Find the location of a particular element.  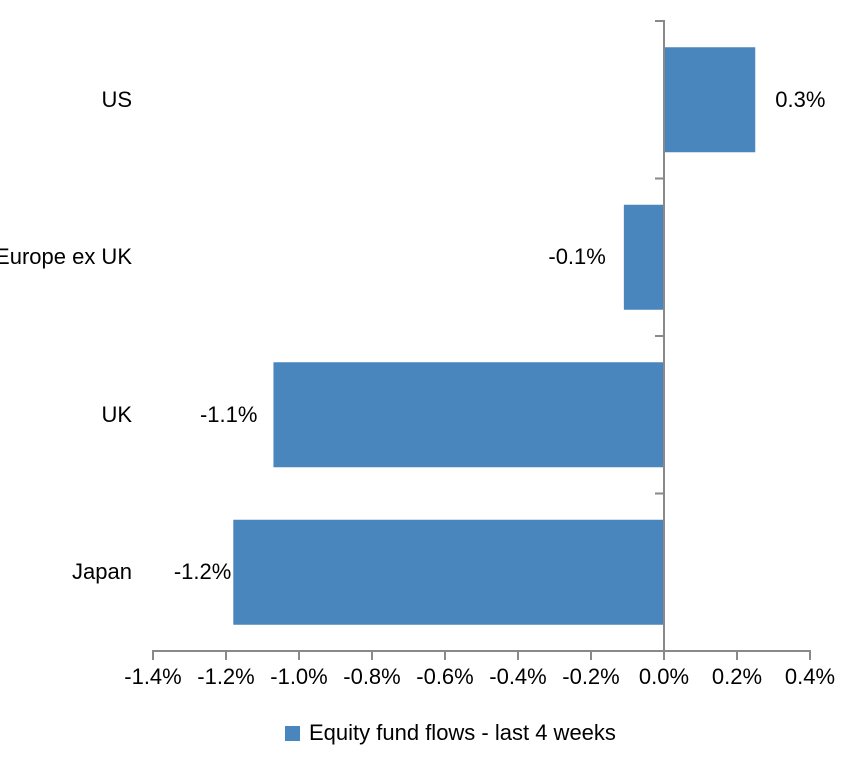

legend: Equity fund flows - last 4 weeks is located at coordinates (450, 733).